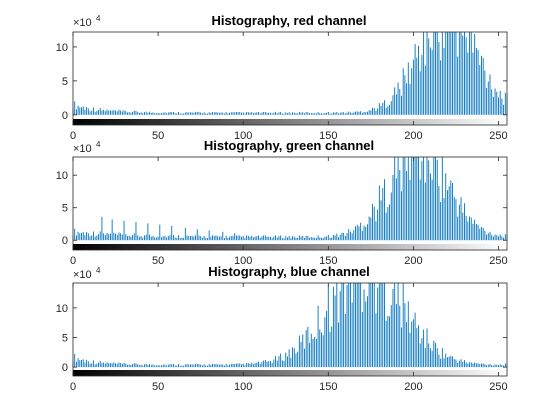  What do you see at coordinates (288, 20) in the screenshot?
I see `chart-title: Histography, red channel` at bounding box center [288, 20].